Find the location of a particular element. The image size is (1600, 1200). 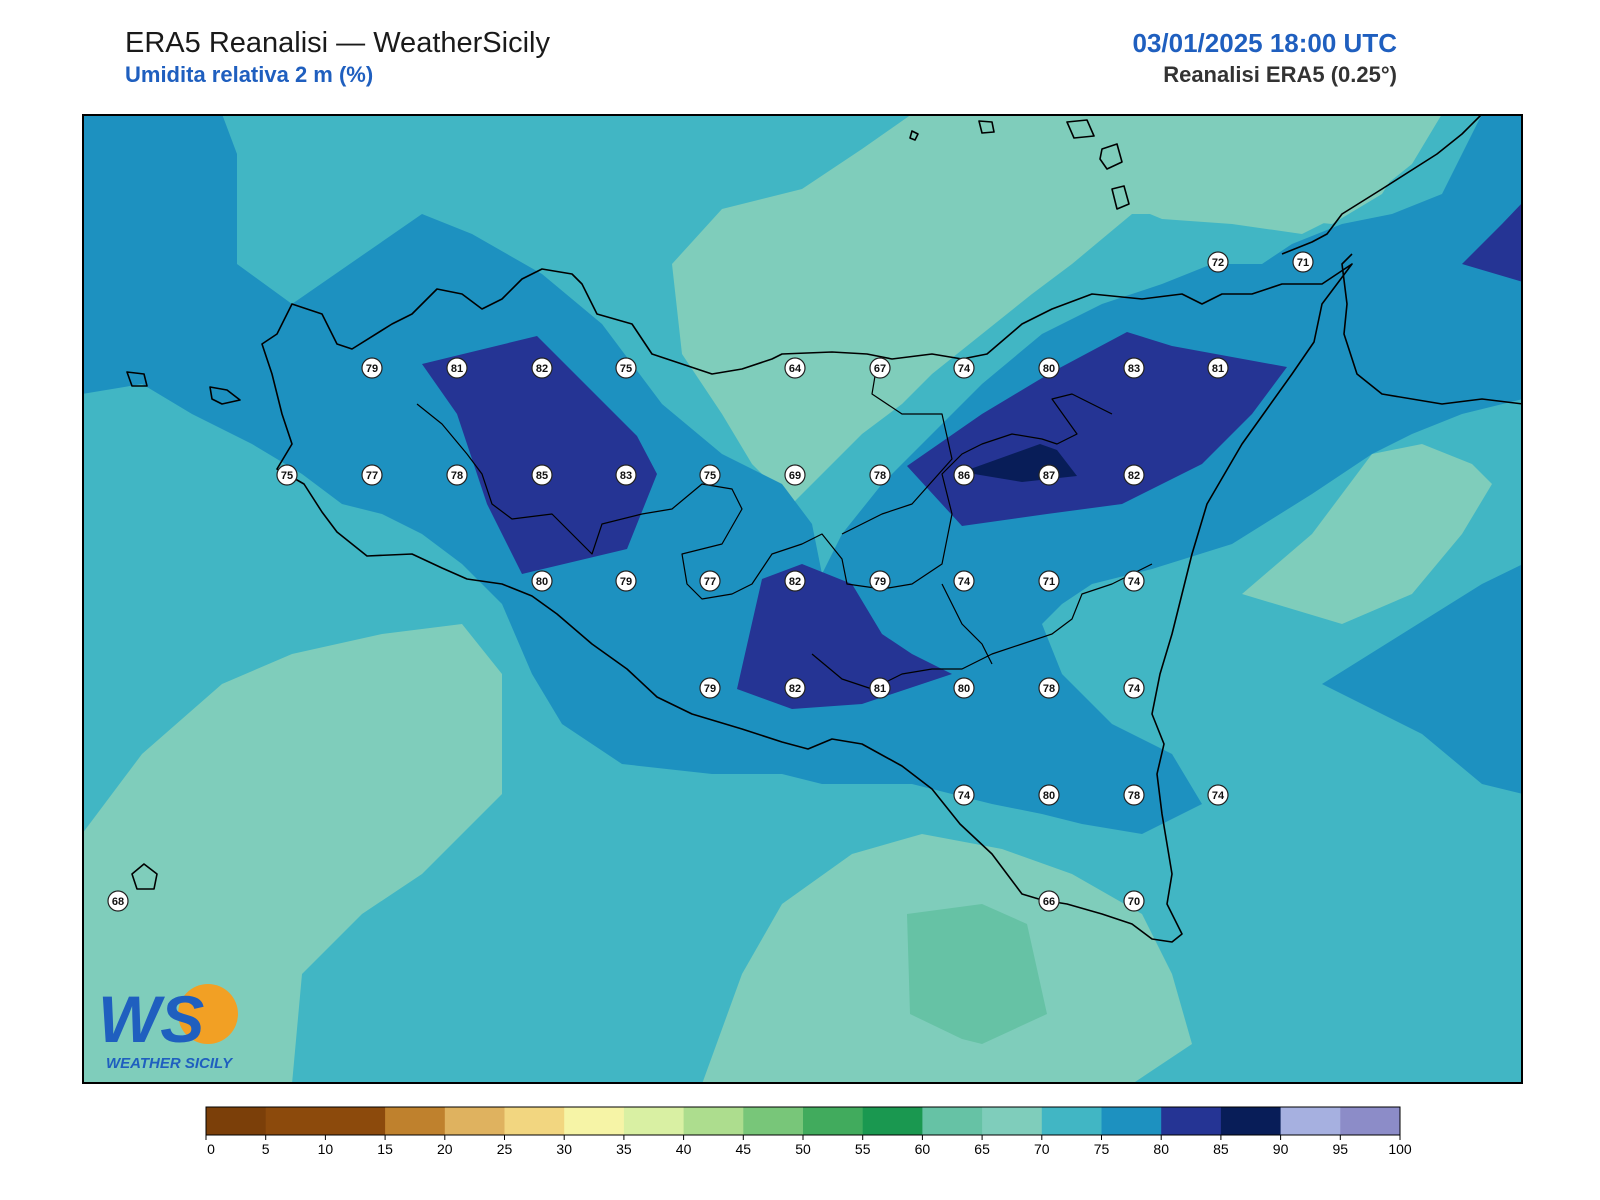

valid-datetime: 03/01/2025 18:00 UTC is located at coordinates (1264, 43).